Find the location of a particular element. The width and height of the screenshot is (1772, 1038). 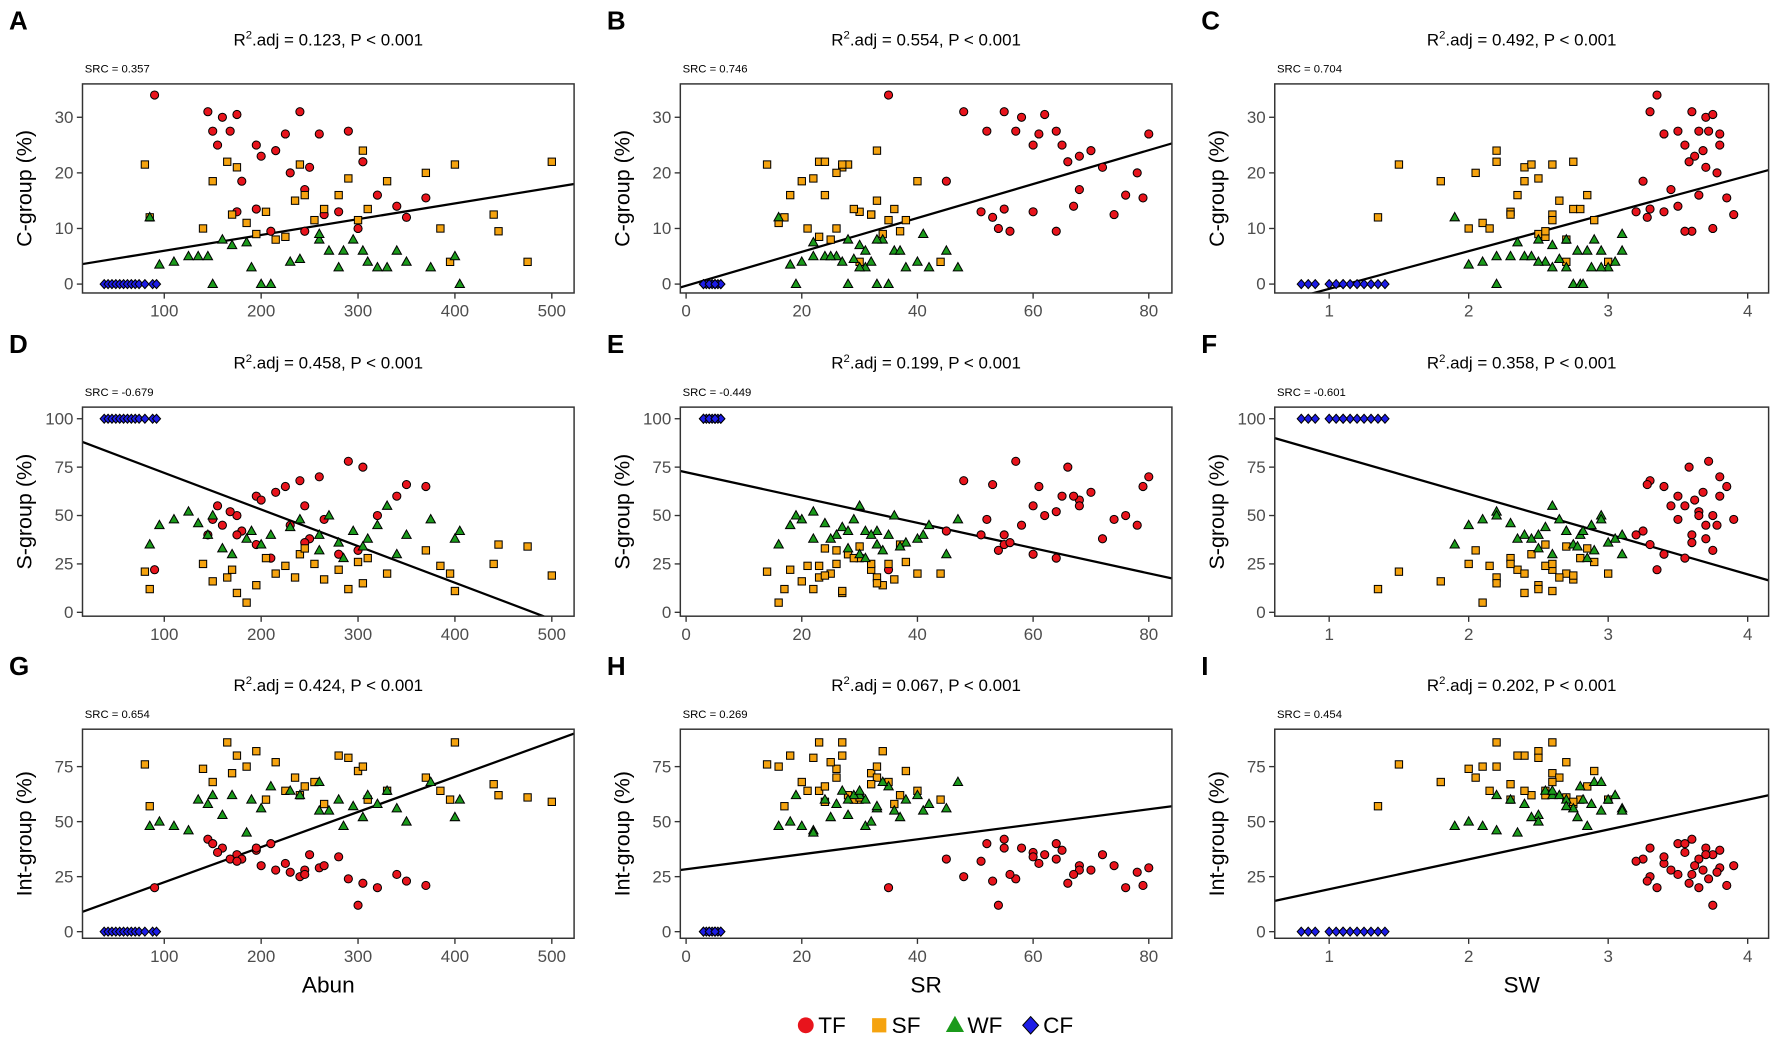

legend-marker-diamond-icon is located at coordinates (1031, 1025).